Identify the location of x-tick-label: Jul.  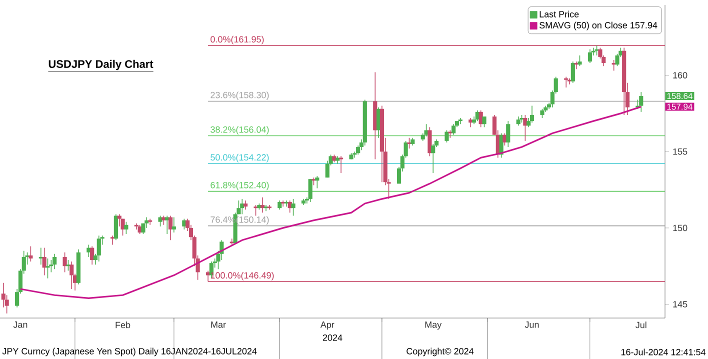
(641, 325).